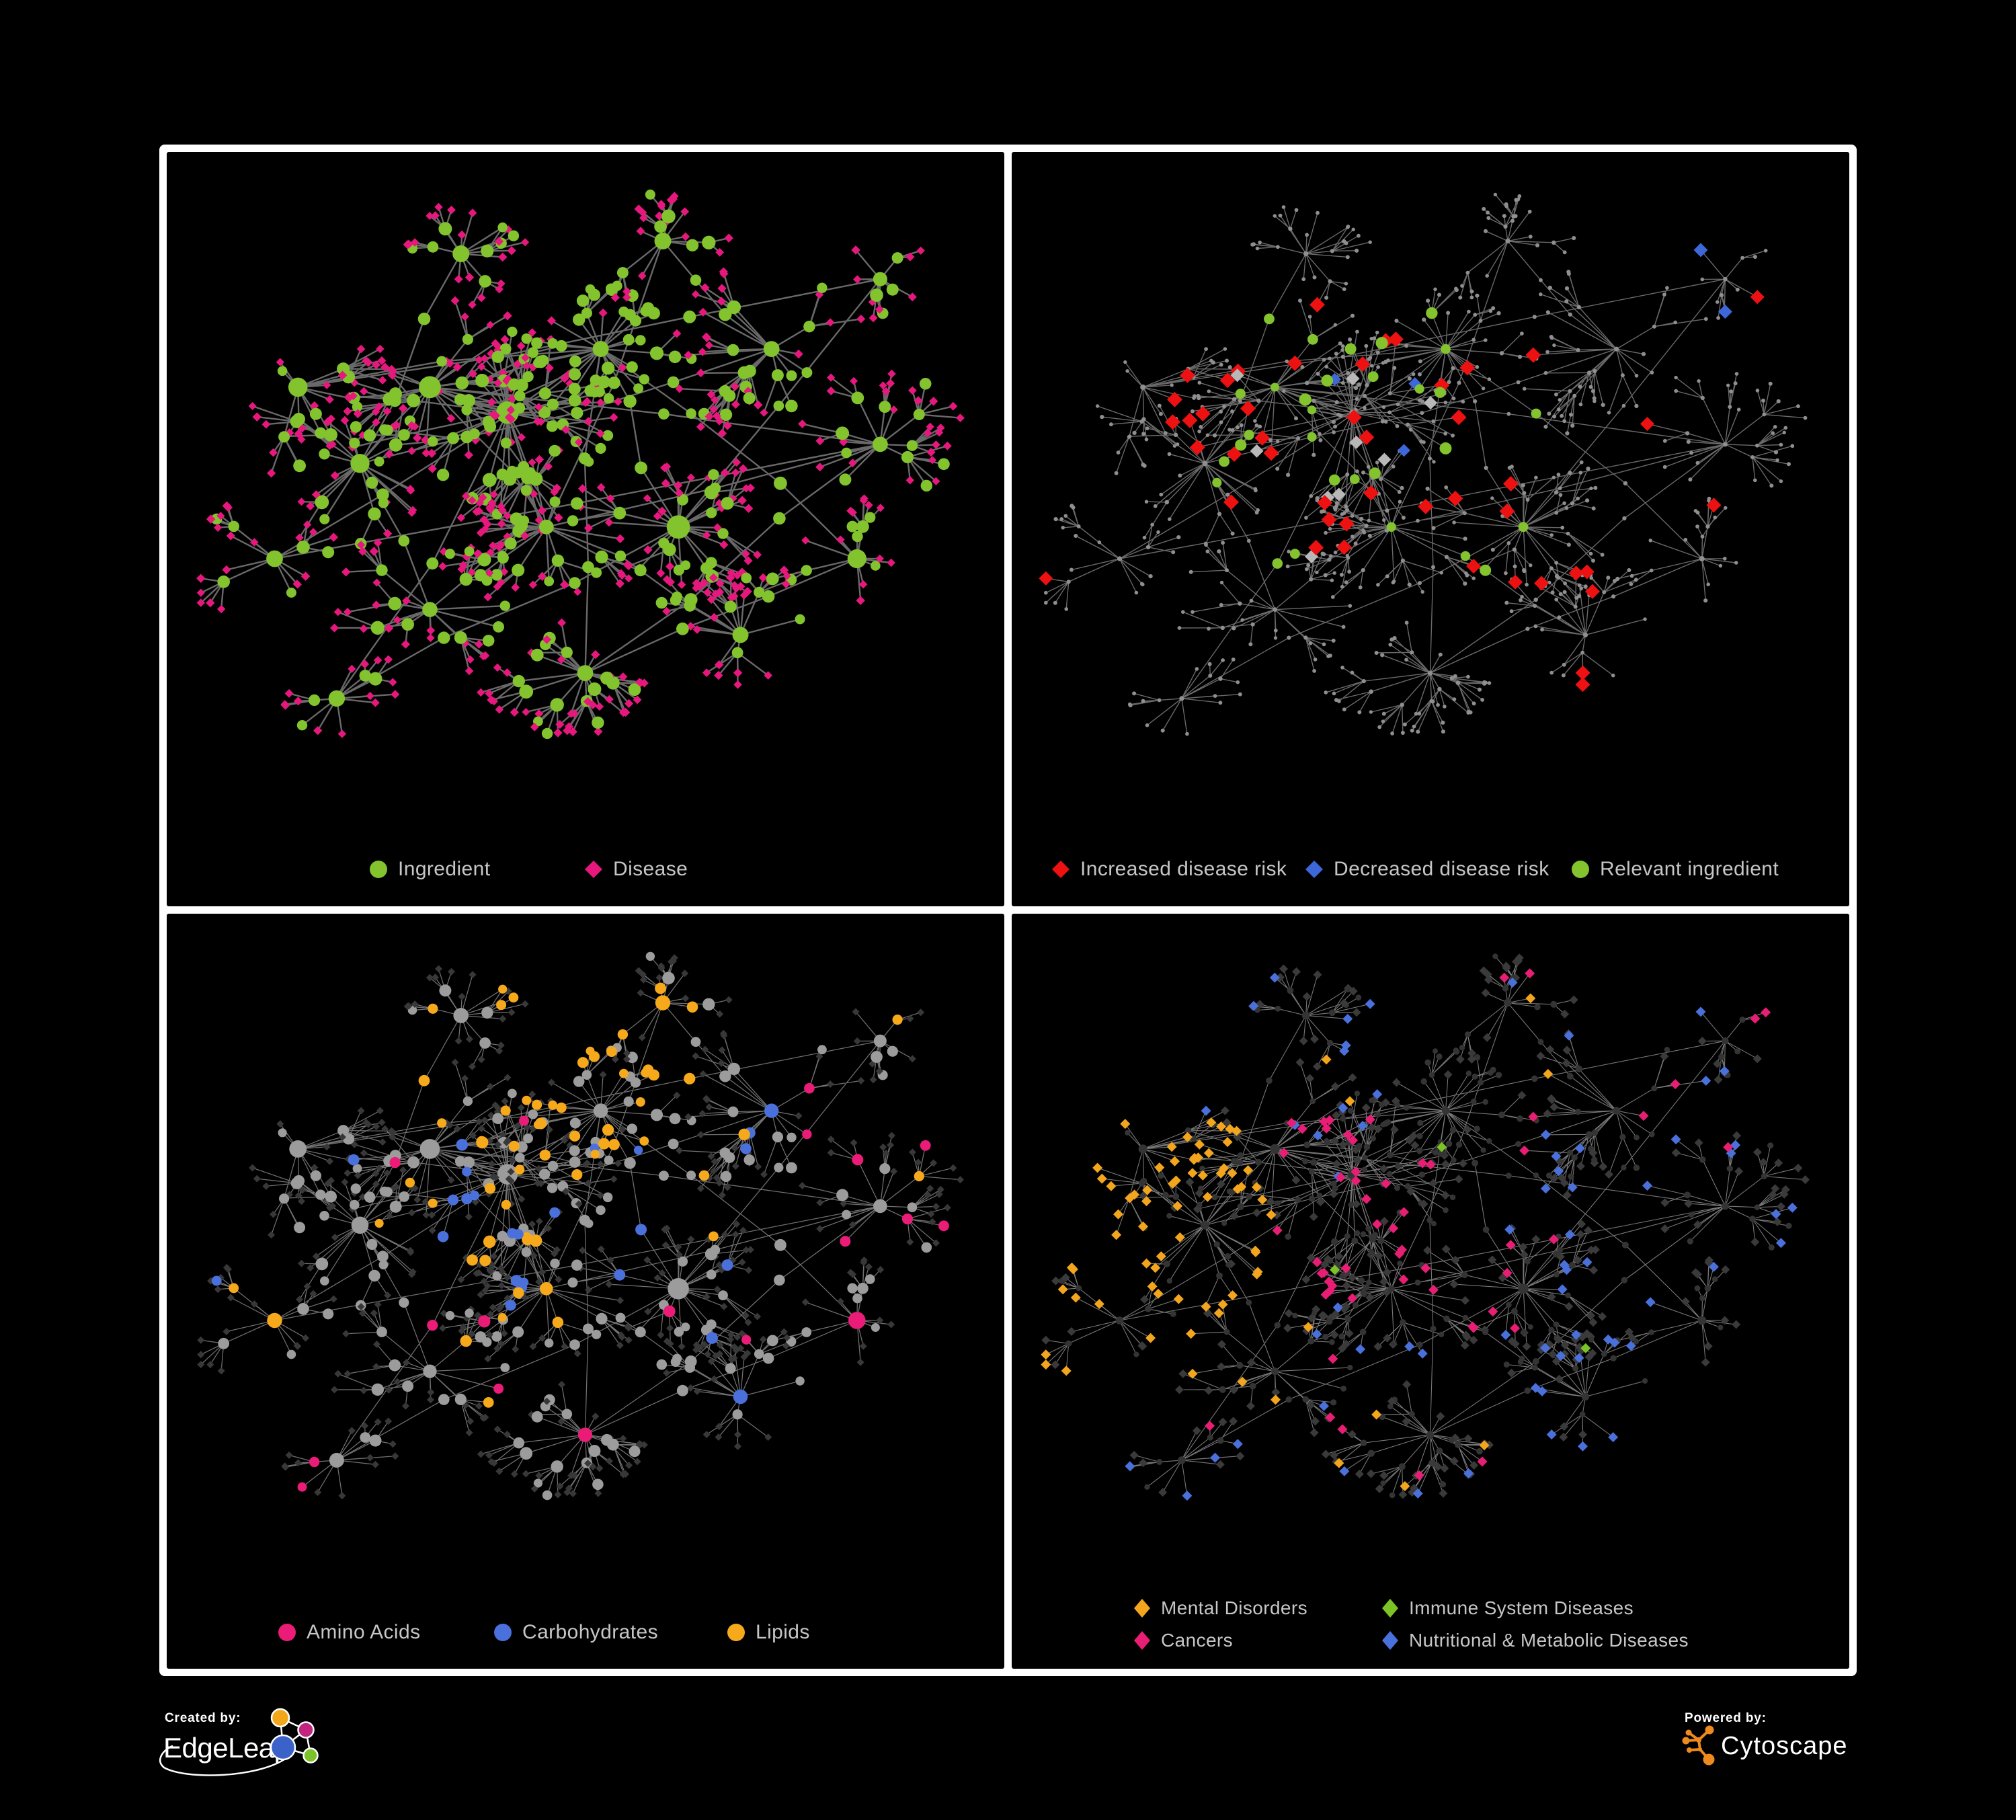 Image resolution: width=2016 pixels, height=1820 pixels. I want to click on cytoscape-logo-icon, so click(1698, 1745).